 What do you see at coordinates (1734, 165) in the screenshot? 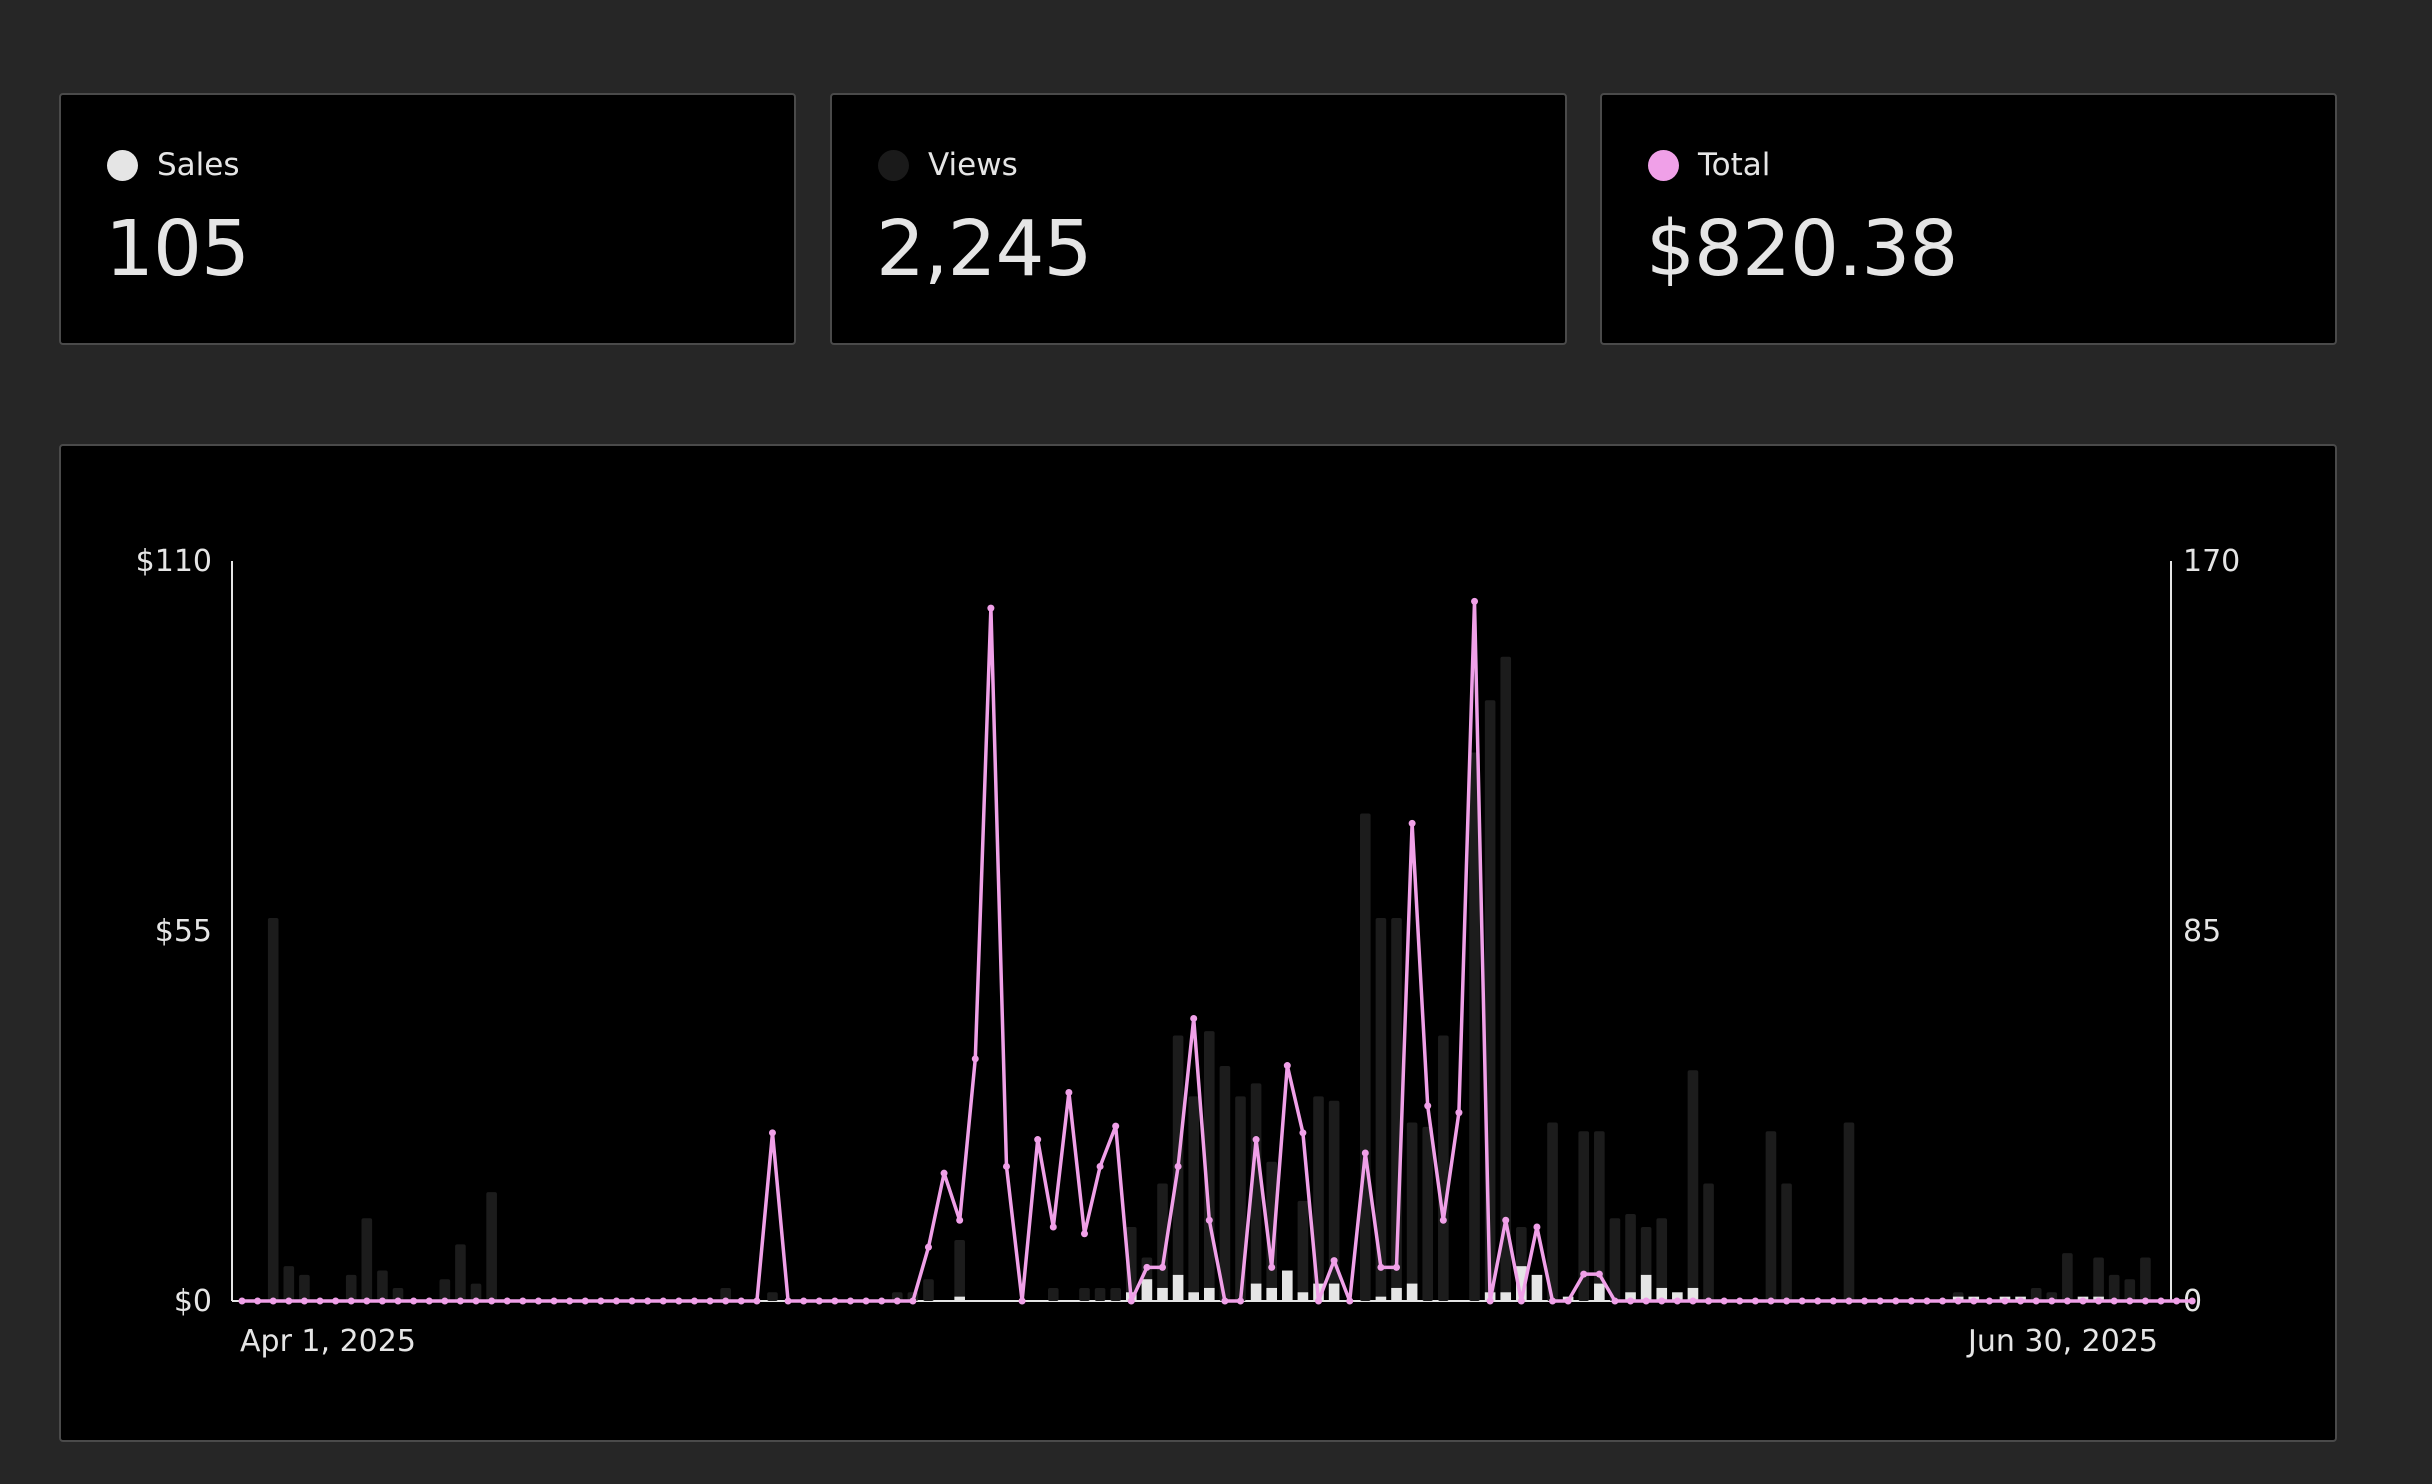
I see `card-label: Total` at bounding box center [1734, 165].